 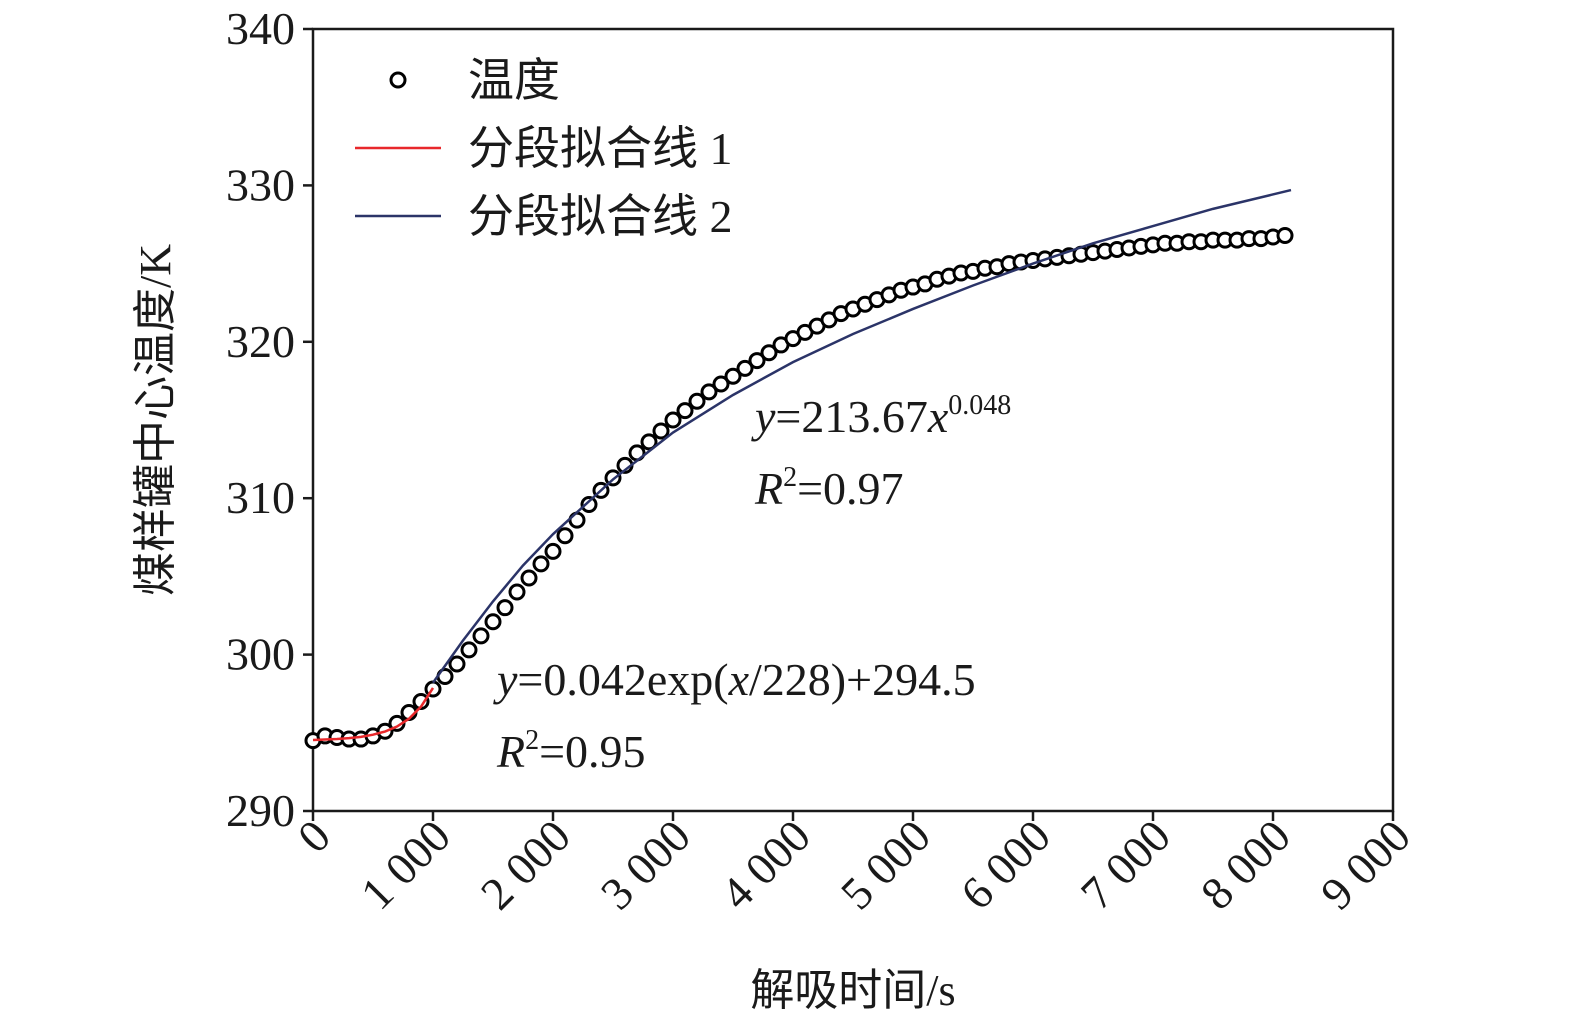 I want to click on fit-equation: y=0.042exp(x/228)+294.5, so click(x=734, y=679).